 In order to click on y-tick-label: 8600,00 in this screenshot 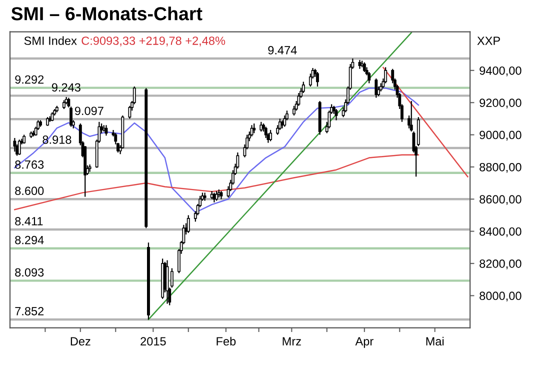, I will do `click(501, 200)`.